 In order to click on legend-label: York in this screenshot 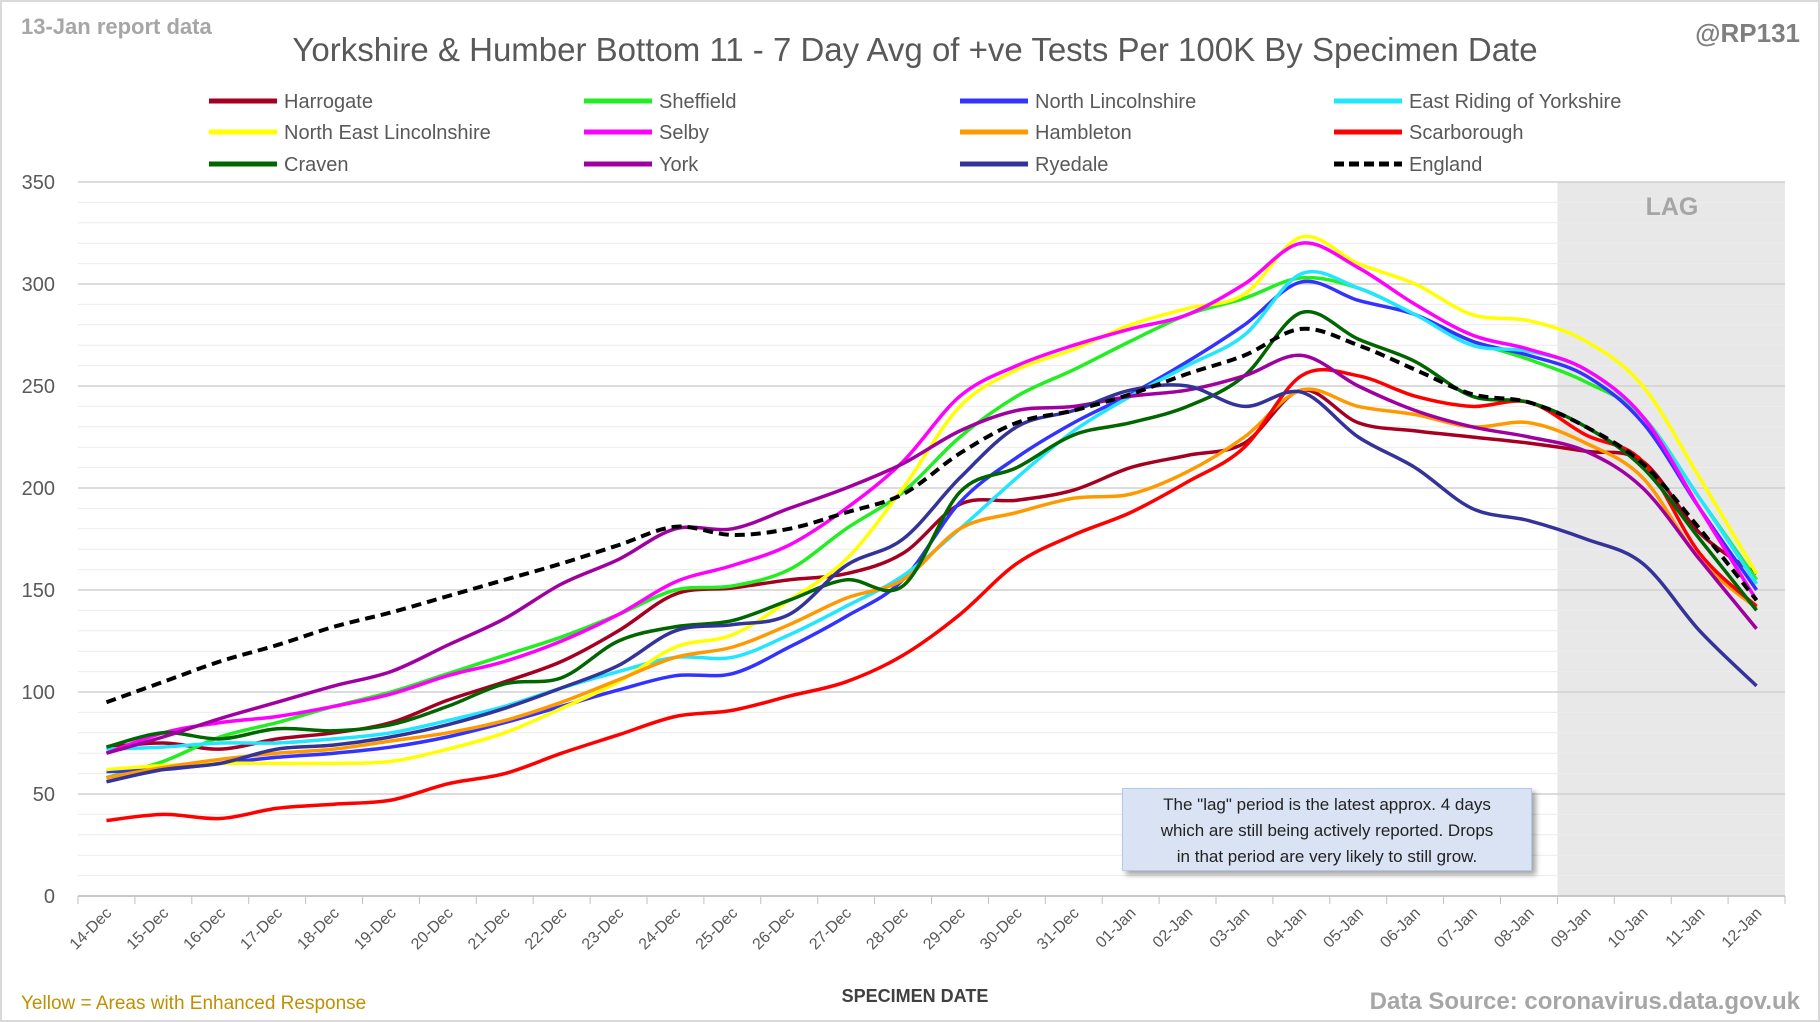, I will do `click(679, 165)`.